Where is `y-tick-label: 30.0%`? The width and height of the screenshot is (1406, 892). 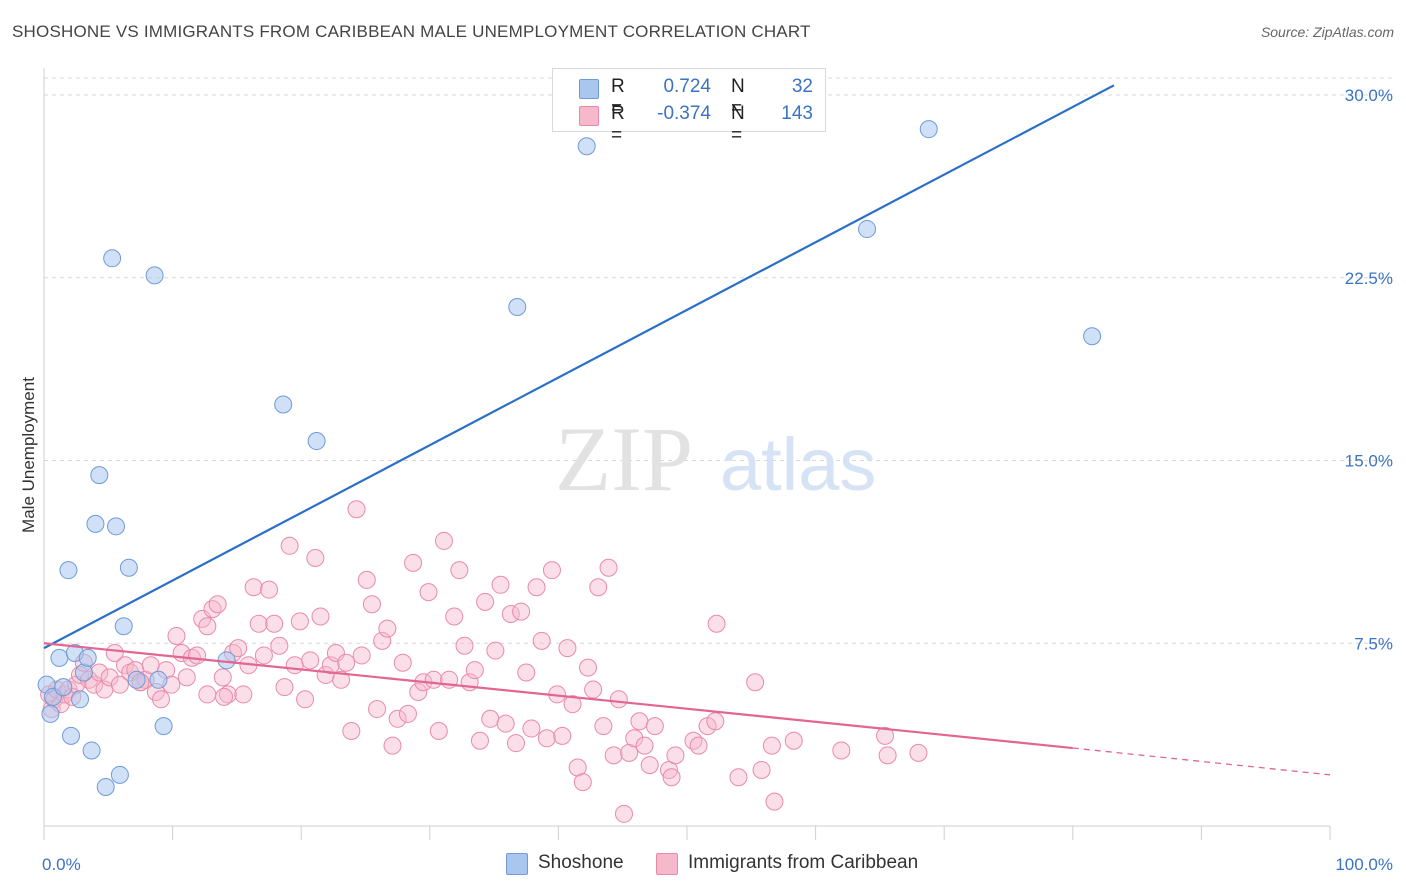 y-tick-label: 30.0% is located at coordinates (1369, 95).